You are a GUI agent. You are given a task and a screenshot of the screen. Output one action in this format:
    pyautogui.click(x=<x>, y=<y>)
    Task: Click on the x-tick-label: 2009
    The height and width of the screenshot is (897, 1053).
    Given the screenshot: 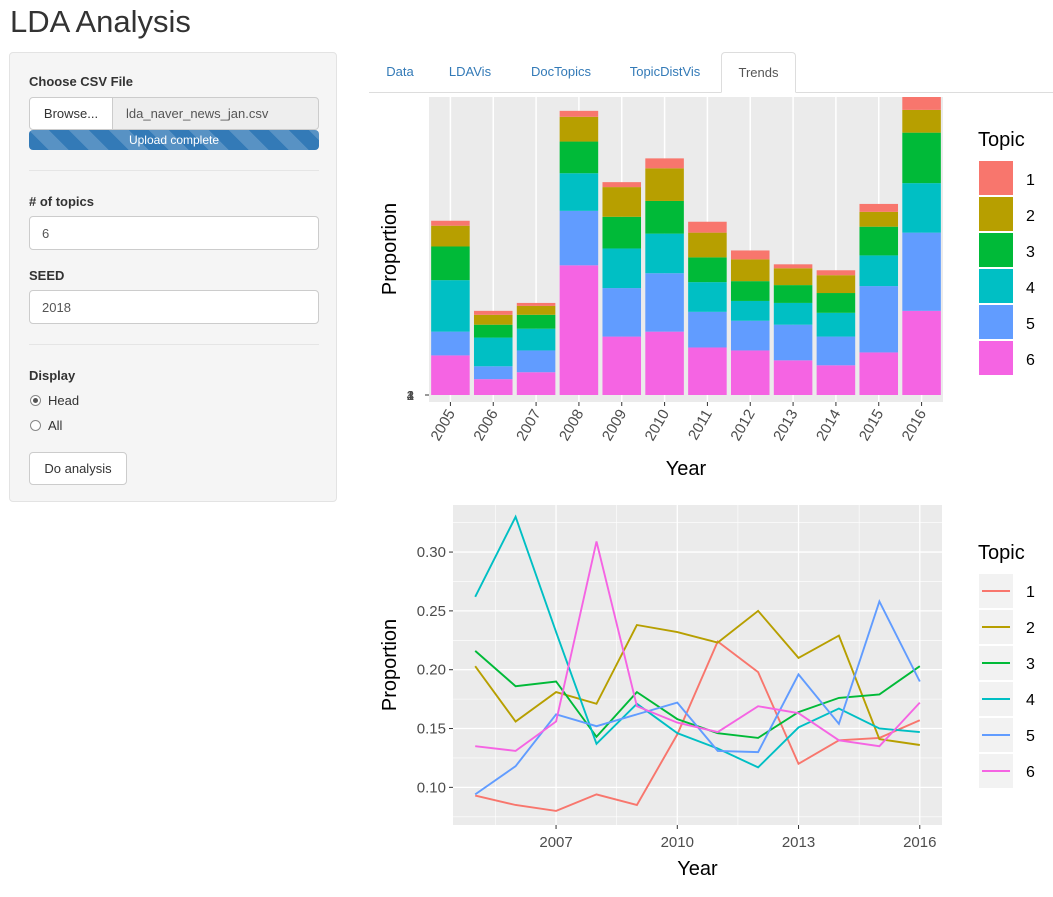 What is the action you would take?
    pyautogui.click(x=614, y=425)
    